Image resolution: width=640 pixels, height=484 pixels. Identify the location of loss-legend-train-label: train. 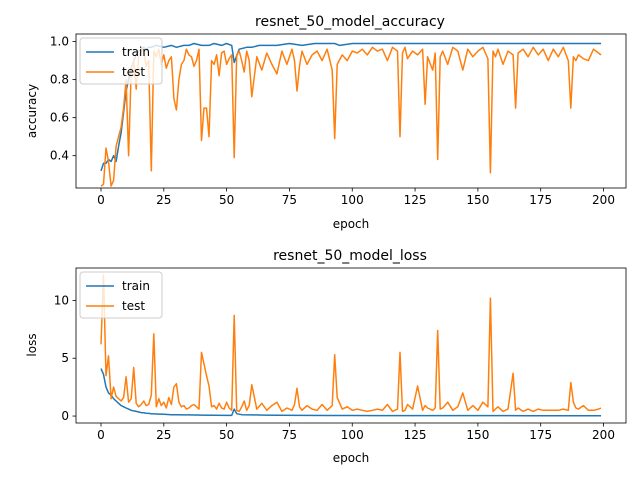
(136, 286).